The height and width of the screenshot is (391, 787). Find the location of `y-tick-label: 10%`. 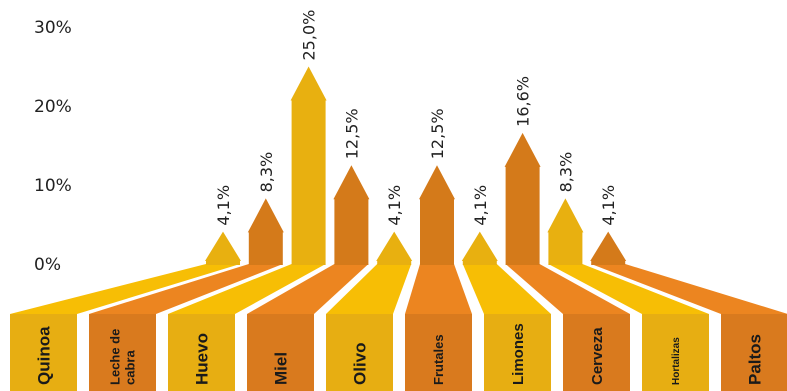

y-tick-label: 10% is located at coordinates (53, 186).